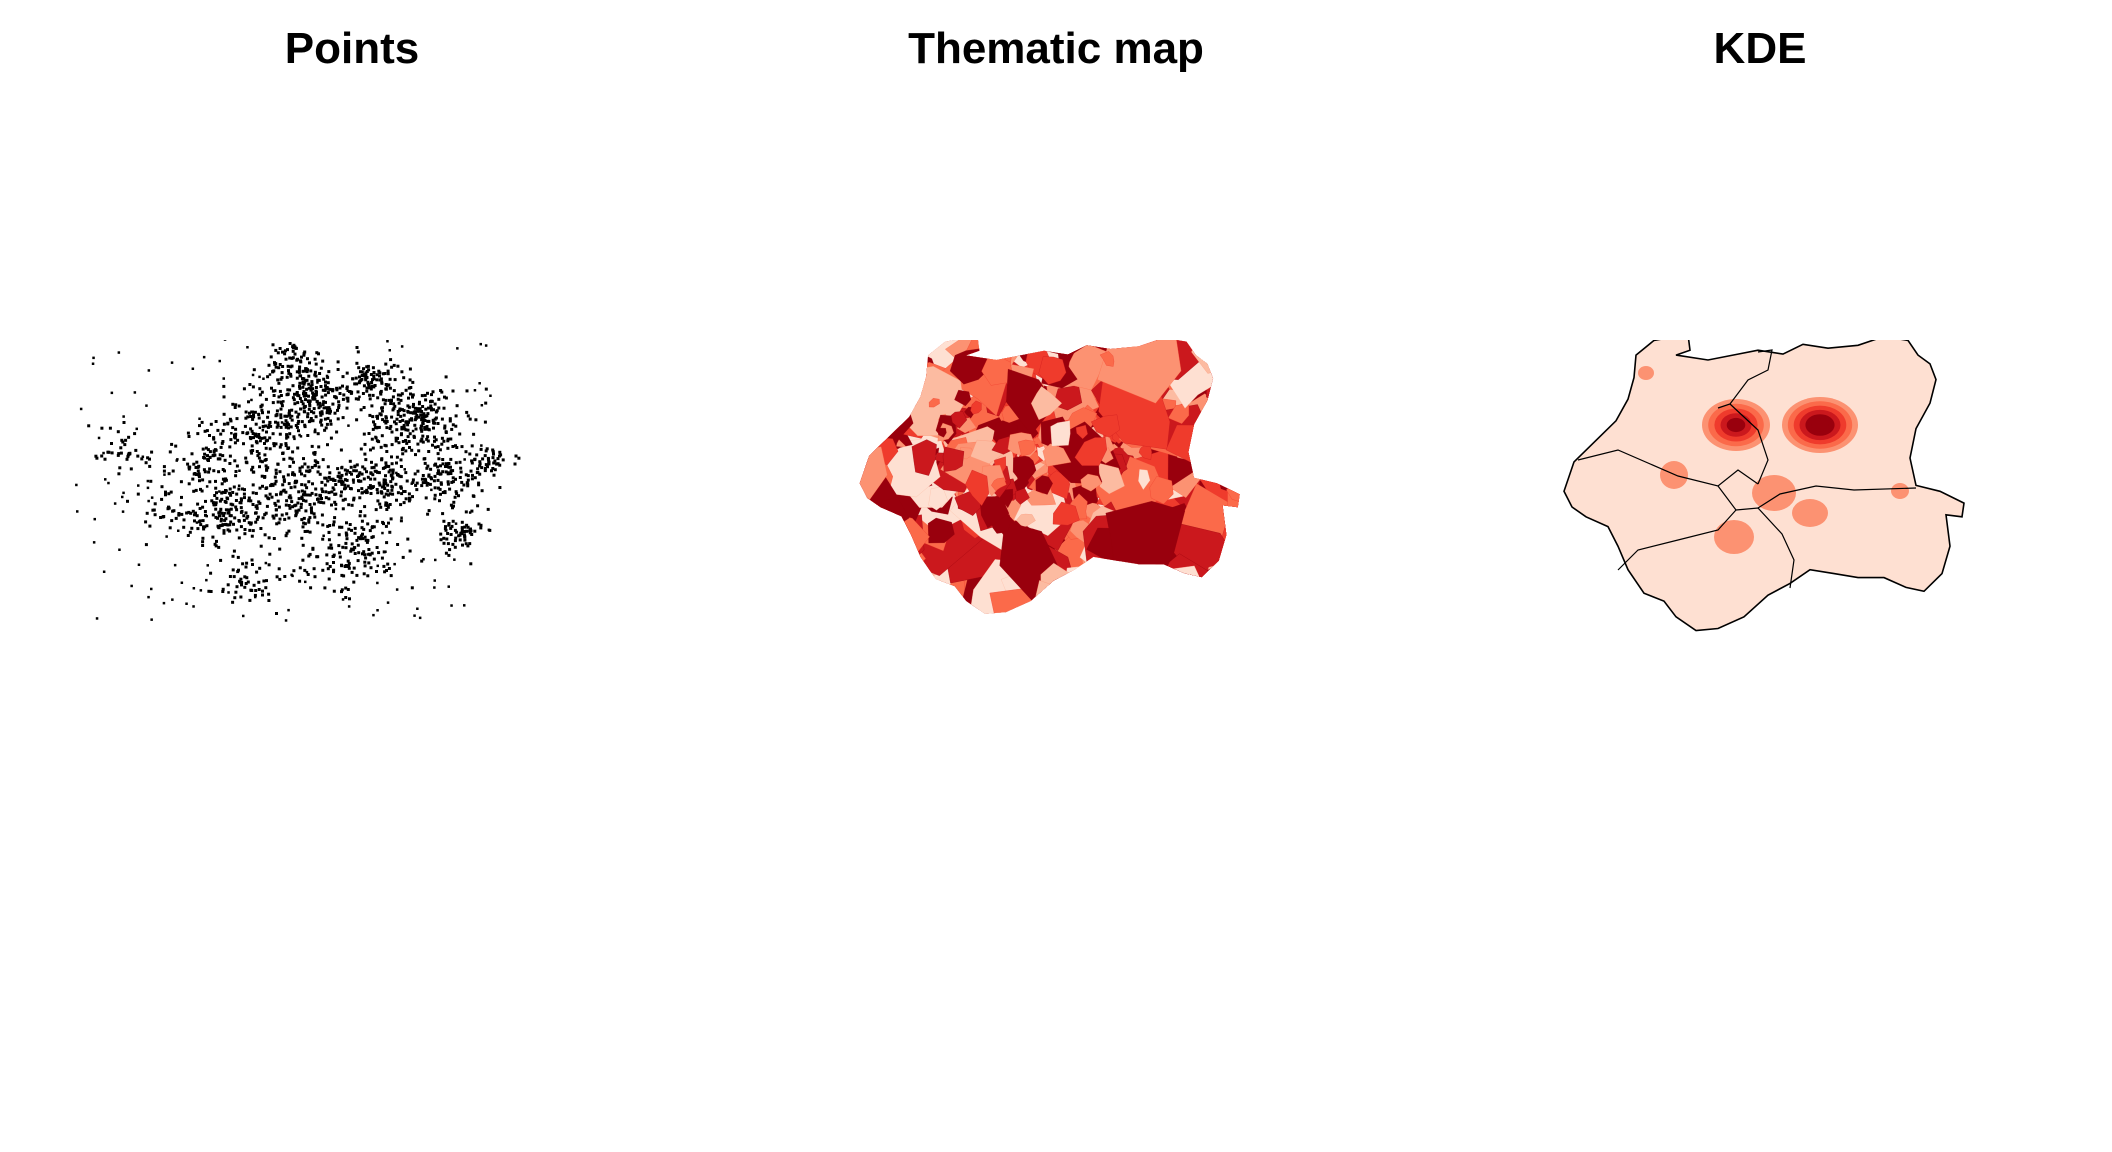 Image resolution: width=2112 pixels, height=1152 pixels. I want to click on thematic-panel-title: Thematic map, so click(1056, 48).